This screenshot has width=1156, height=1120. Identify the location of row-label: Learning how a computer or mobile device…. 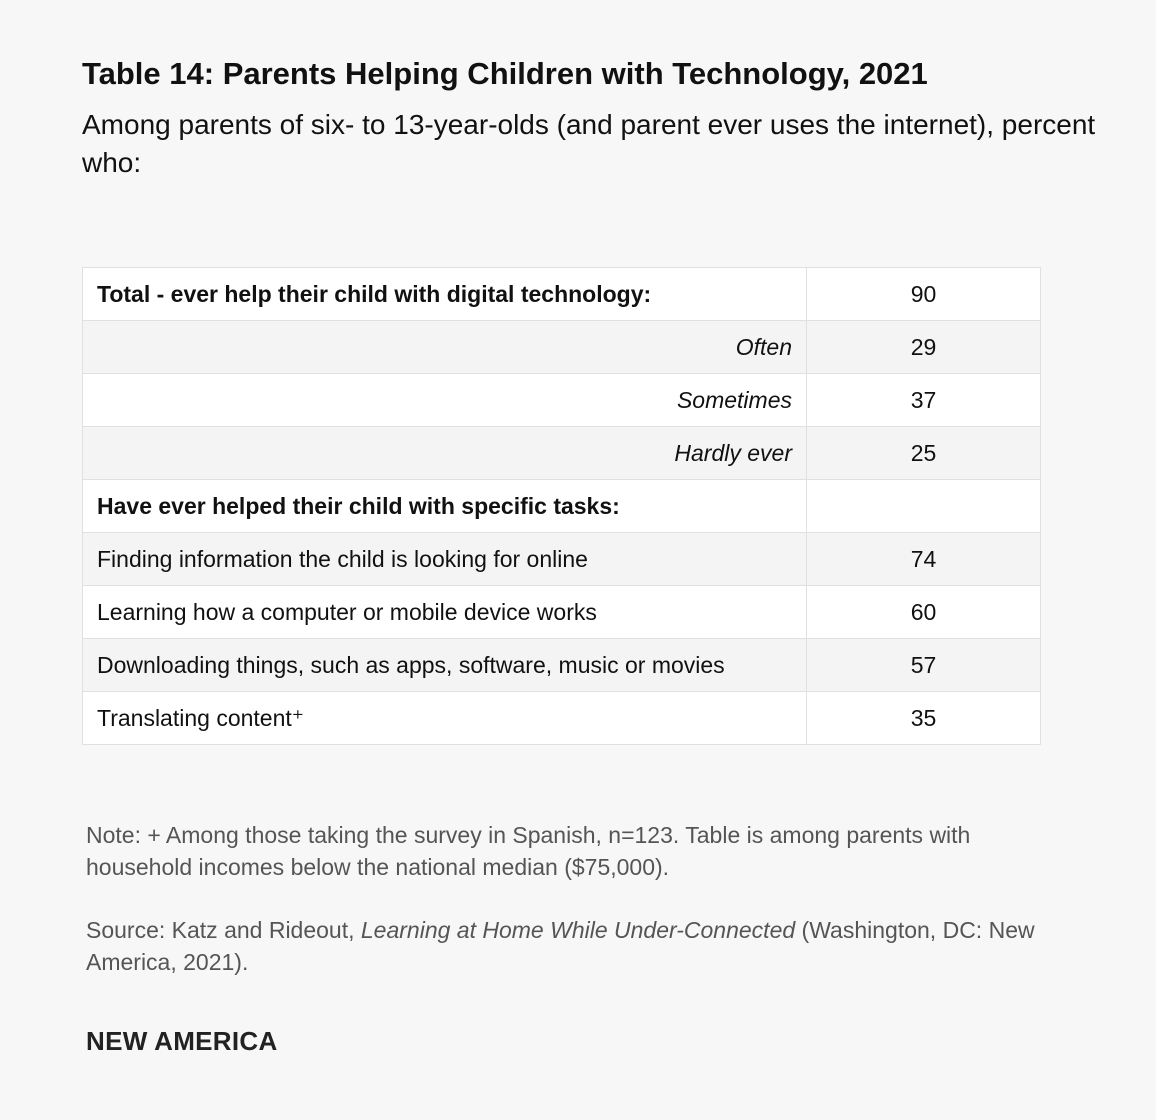
(444, 612).